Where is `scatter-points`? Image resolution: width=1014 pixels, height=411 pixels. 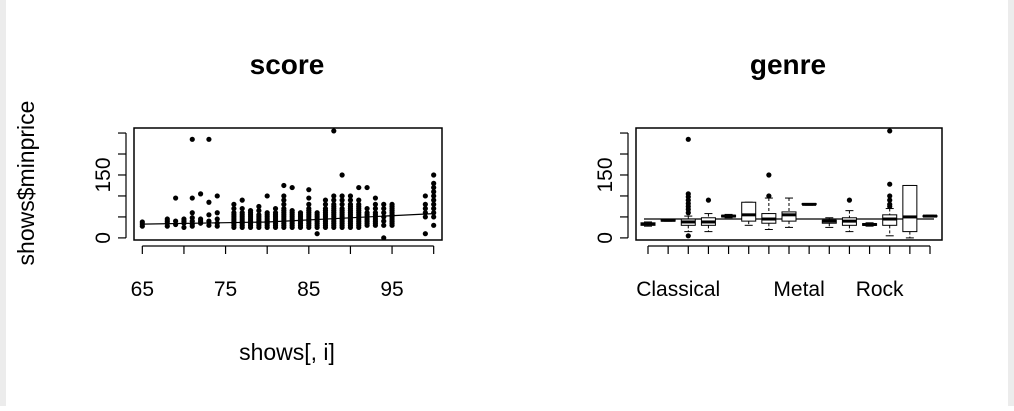
scatter-points is located at coordinates (288, 184).